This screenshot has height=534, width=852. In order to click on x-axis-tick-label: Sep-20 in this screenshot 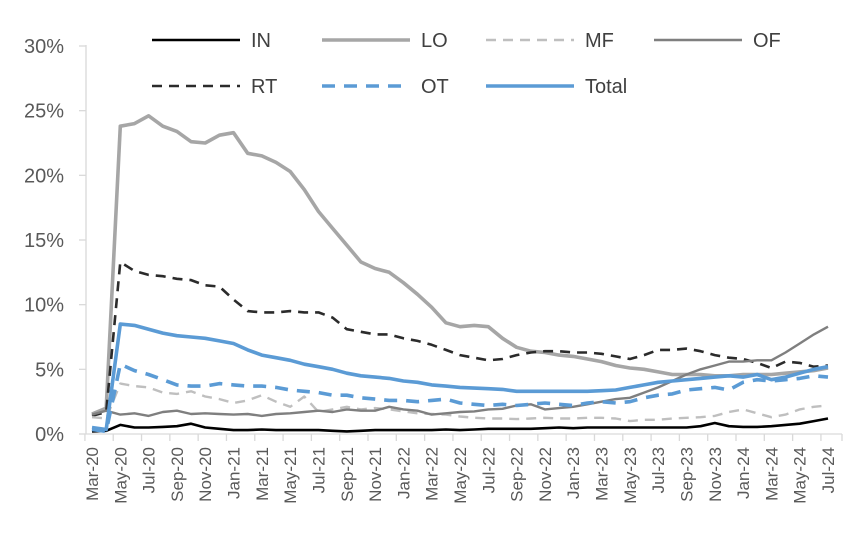, I will do `click(177, 474)`.